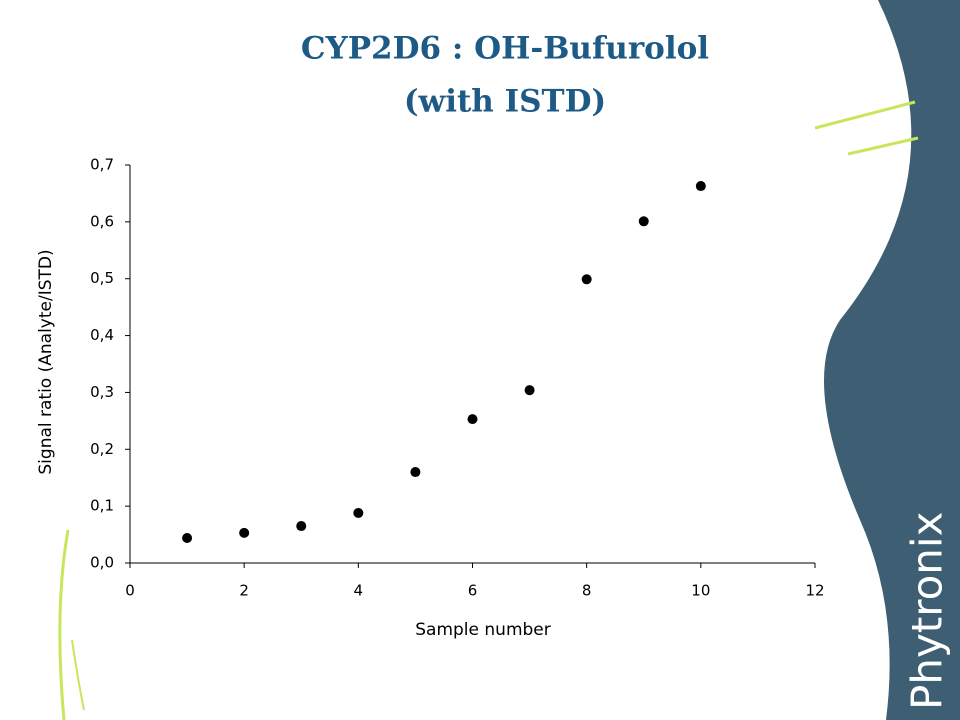  Describe the element at coordinates (102, 278) in the screenshot. I see `y-tick-label: 0,5` at that location.